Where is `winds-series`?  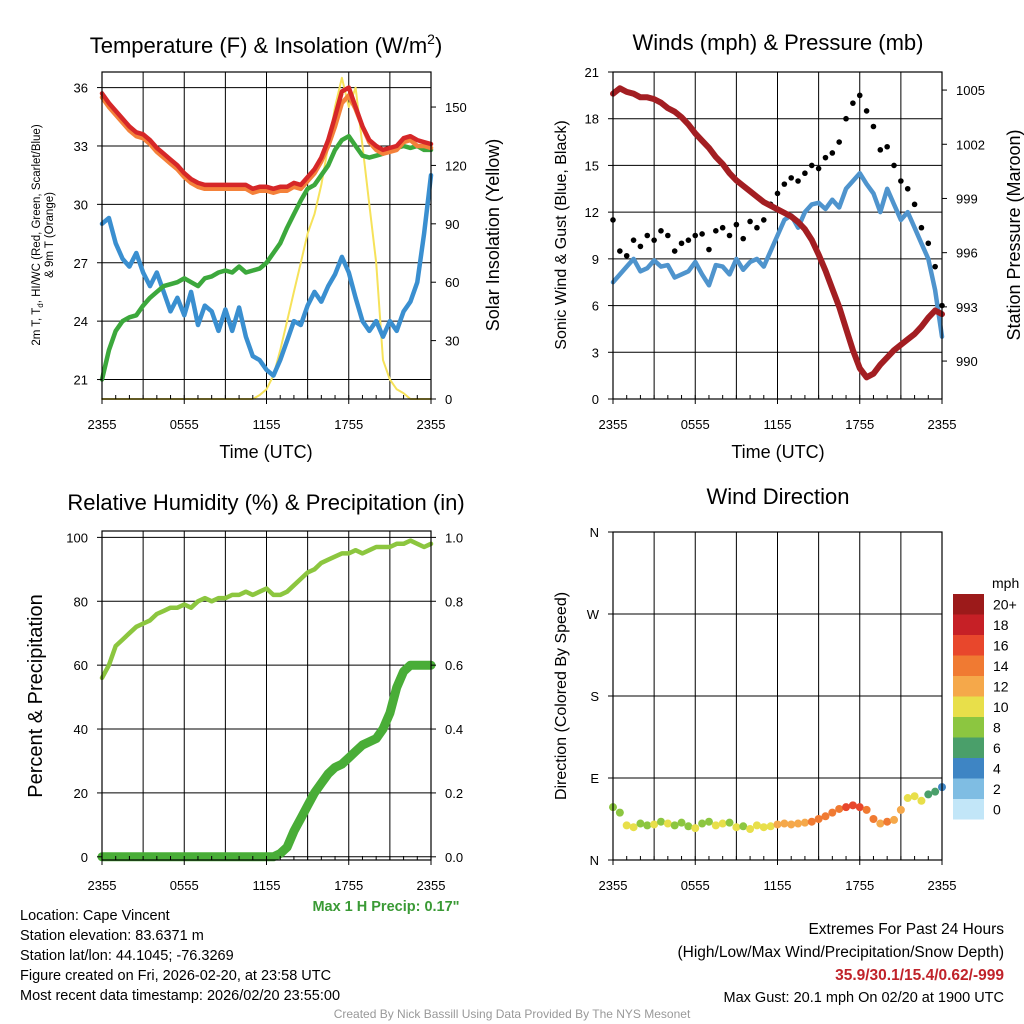
winds-series is located at coordinates (777, 233).